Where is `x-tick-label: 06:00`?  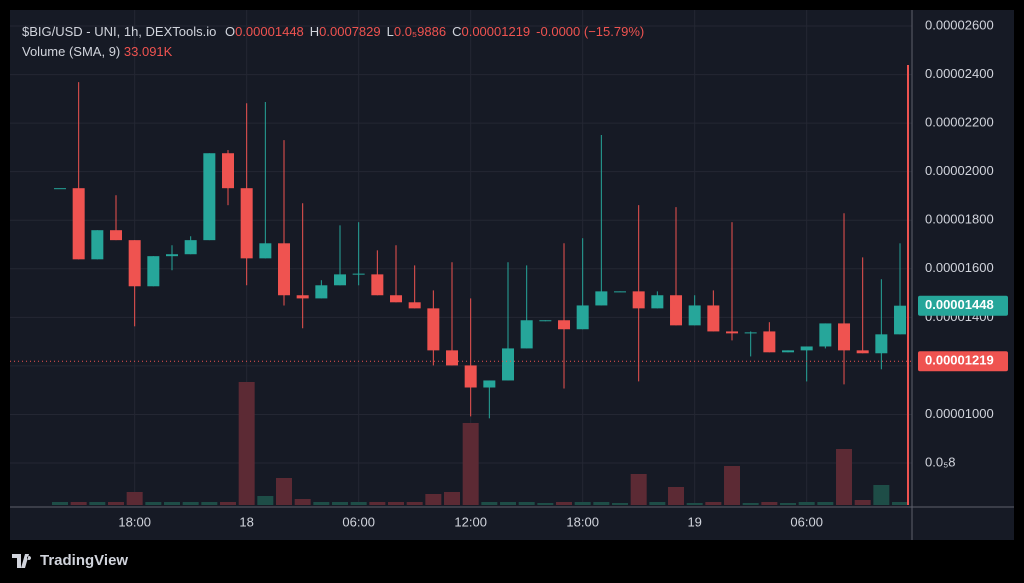 x-tick-label: 06:00 is located at coordinates (806, 521).